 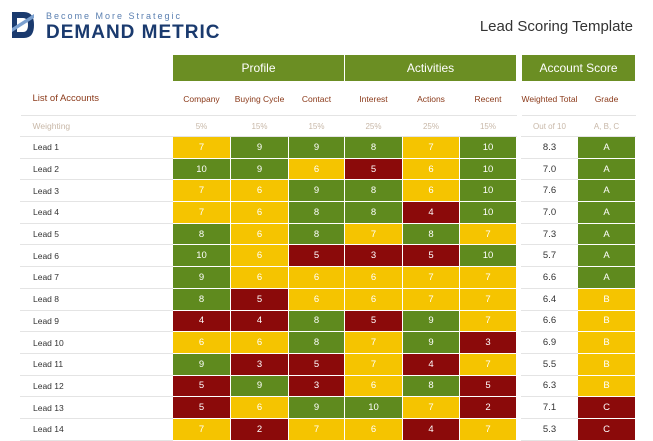 I want to click on score-actions: 5, so click(x=431, y=256).